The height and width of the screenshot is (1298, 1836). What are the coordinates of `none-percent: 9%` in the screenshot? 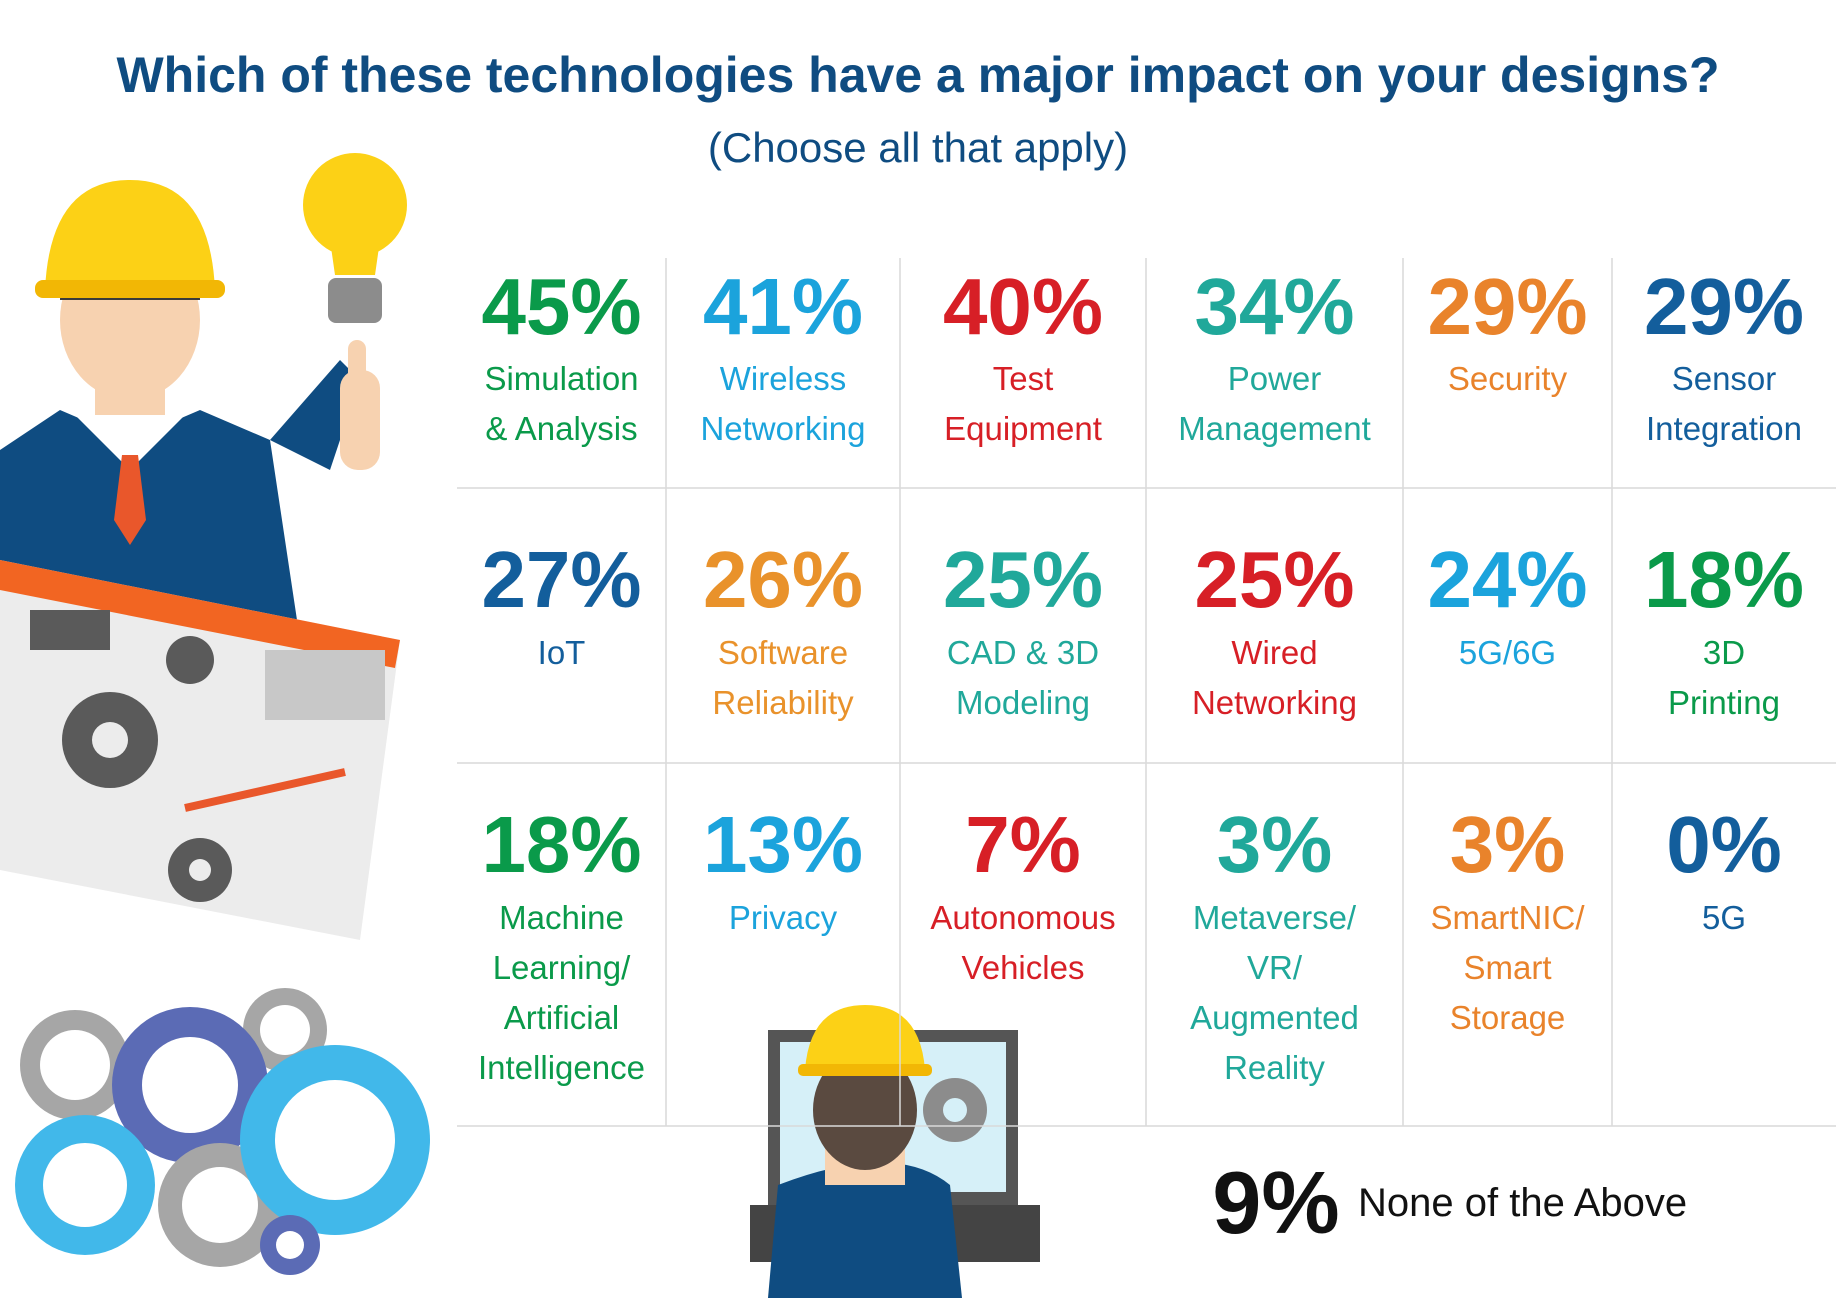 It's located at (1275, 1202).